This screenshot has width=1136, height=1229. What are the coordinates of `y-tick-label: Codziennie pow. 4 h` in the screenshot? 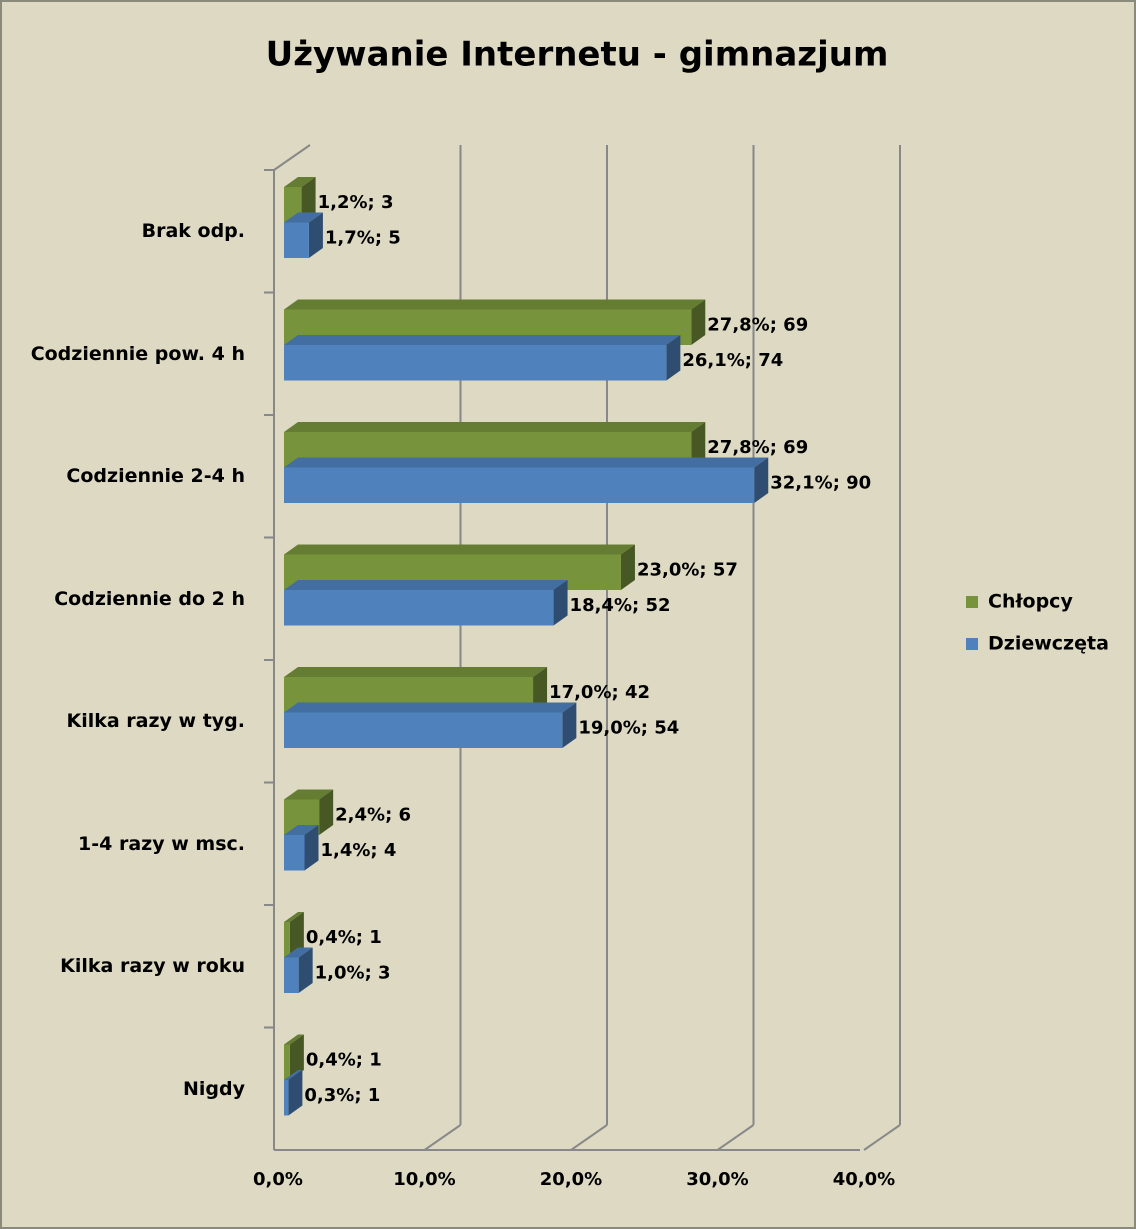 It's located at (137, 353).